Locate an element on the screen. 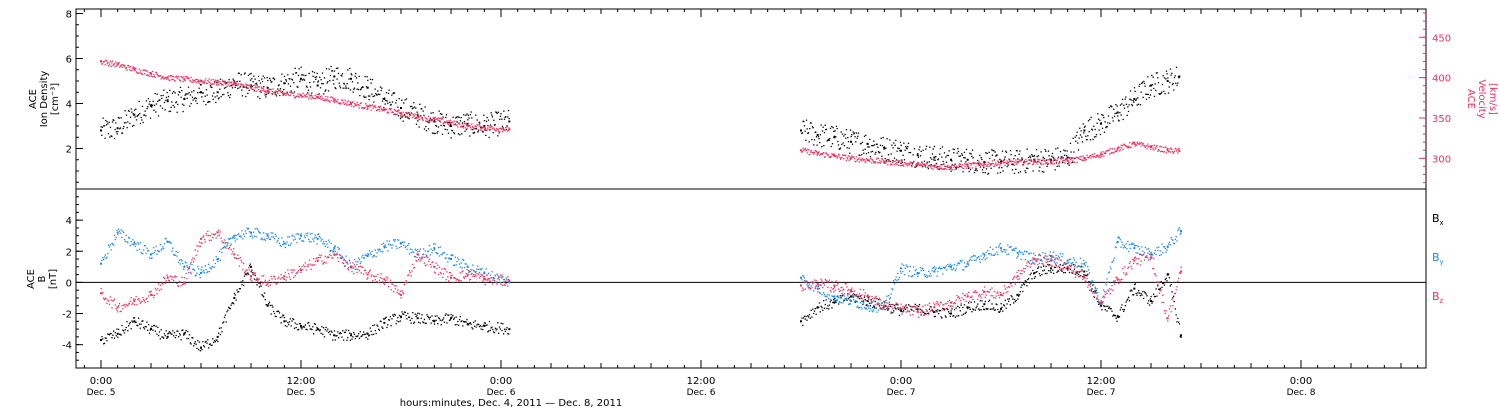 The height and width of the screenshot is (410, 1500). by-series-point is located at coordinates (384, 246).